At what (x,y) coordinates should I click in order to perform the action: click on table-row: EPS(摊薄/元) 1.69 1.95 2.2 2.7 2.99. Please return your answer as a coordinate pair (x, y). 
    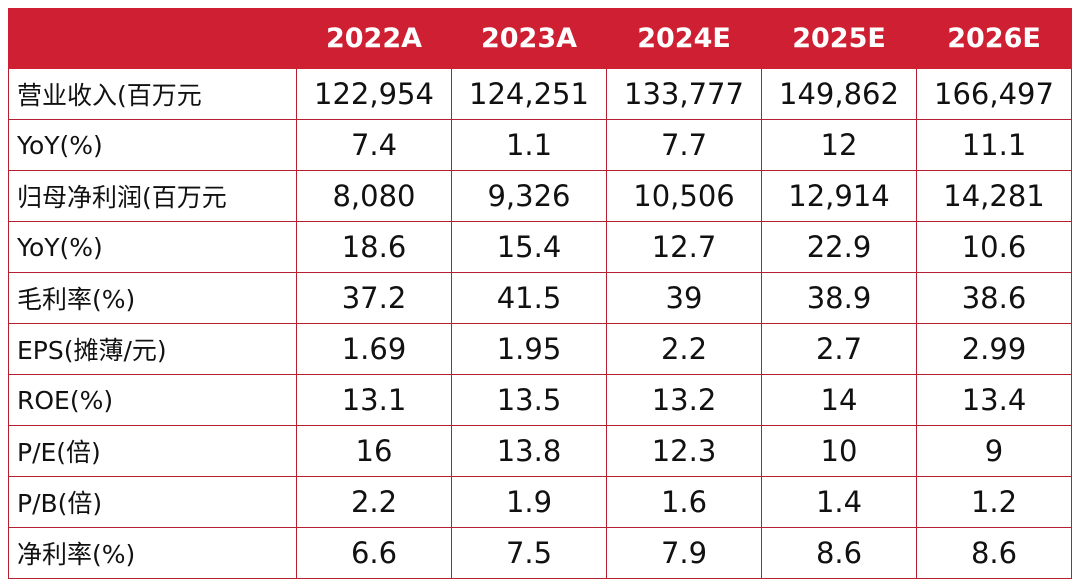
    Looking at the image, I should click on (540, 349).